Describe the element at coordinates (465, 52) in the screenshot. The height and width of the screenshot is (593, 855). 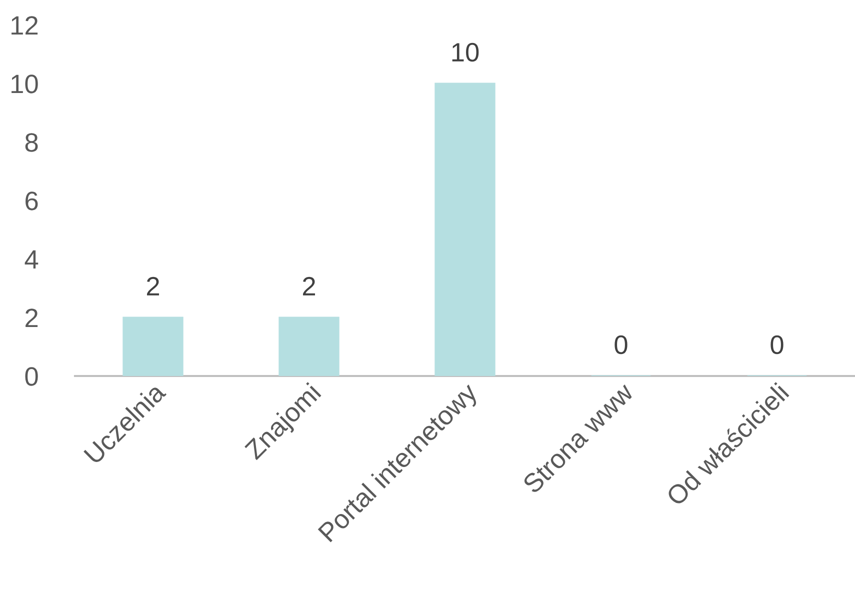
I see `data-label: 10` at that location.